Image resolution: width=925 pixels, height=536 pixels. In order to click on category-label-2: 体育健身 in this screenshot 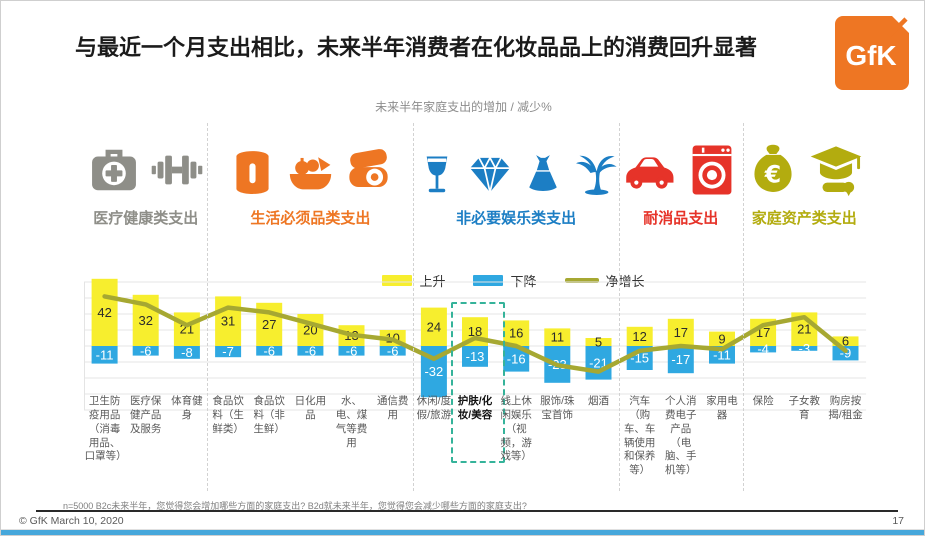, I will do `click(187, 408)`.